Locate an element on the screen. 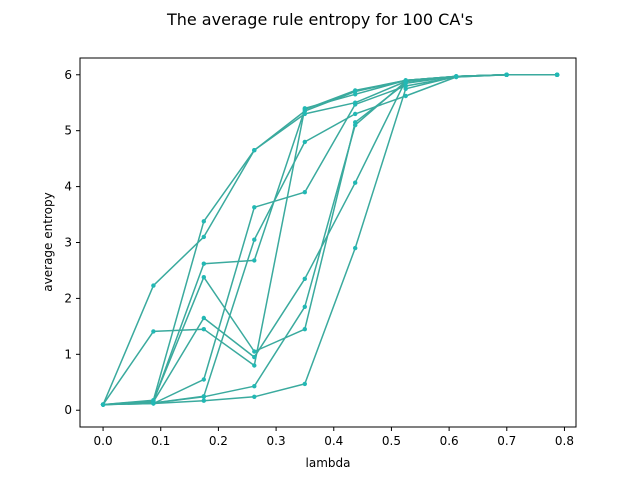 The image size is (640, 480). x-tick-label: 0.5 is located at coordinates (391, 441).